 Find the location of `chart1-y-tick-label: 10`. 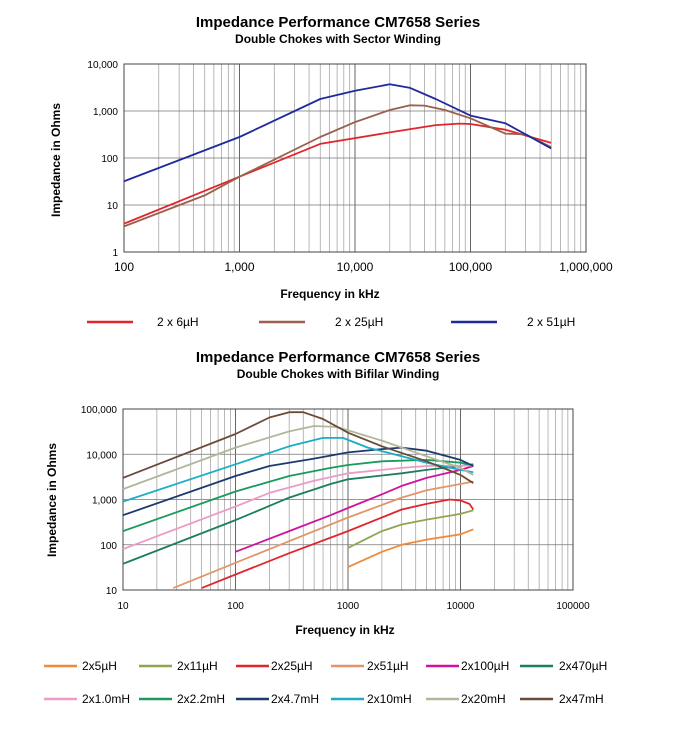

chart1-y-tick-label: 10 is located at coordinates (113, 206).